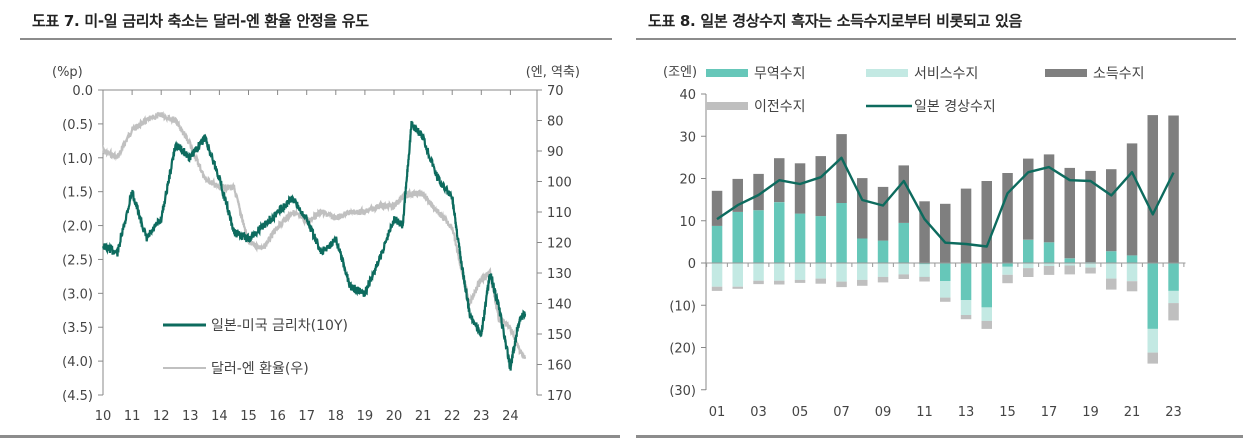  What do you see at coordinates (248, 416) in the screenshot?
I see `x-tick-label: 15` at bounding box center [248, 416].